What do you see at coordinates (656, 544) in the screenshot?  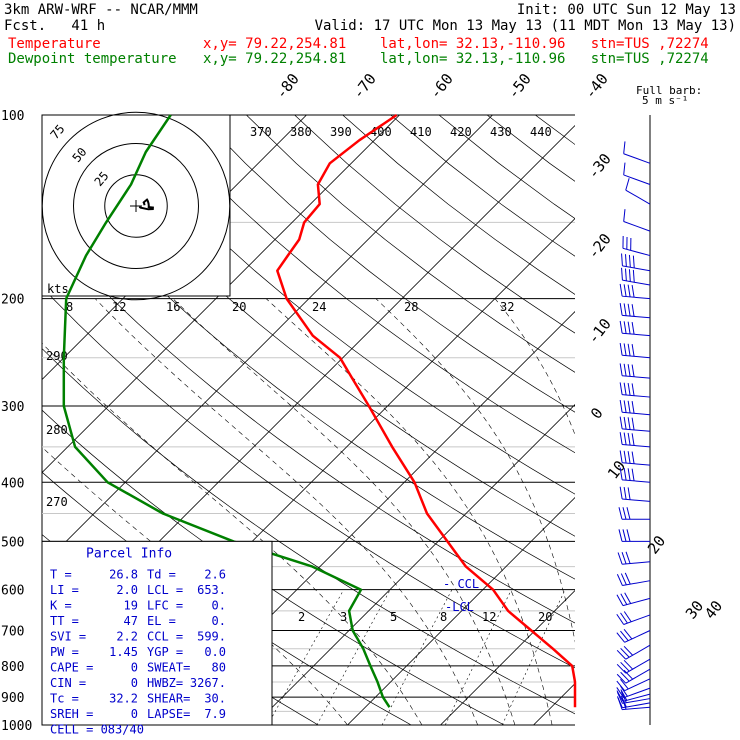 I see `isotherm-label: 20` at bounding box center [656, 544].